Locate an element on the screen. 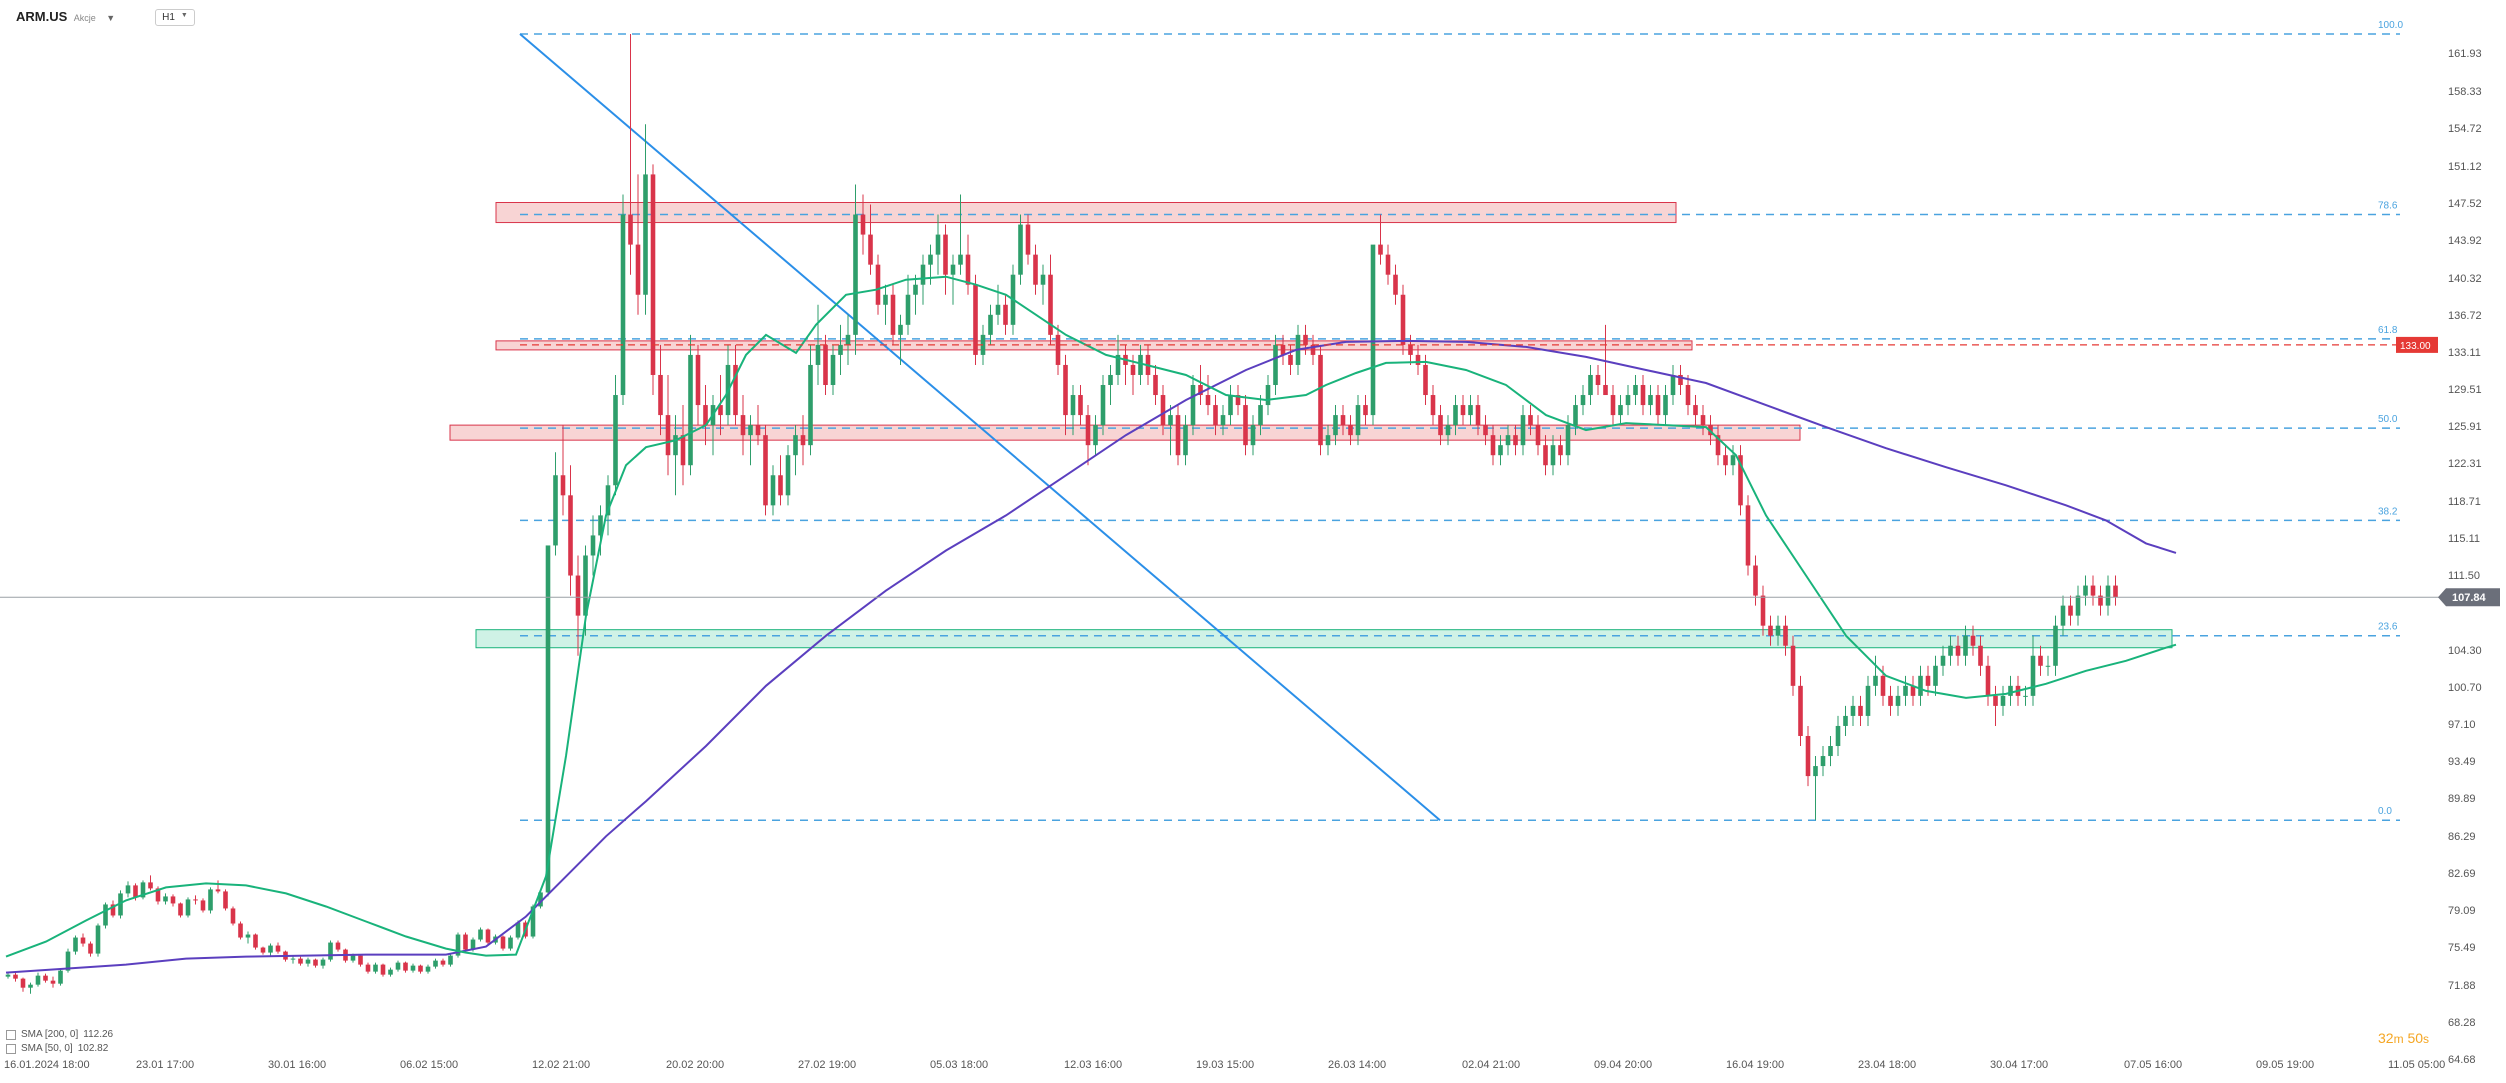 The height and width of the screenshot is (1083, 2506). indicator-legend: SMA [200, 0] 112.26 SMA [50, 0] 102.82 is located at coordinates (59, 1042).